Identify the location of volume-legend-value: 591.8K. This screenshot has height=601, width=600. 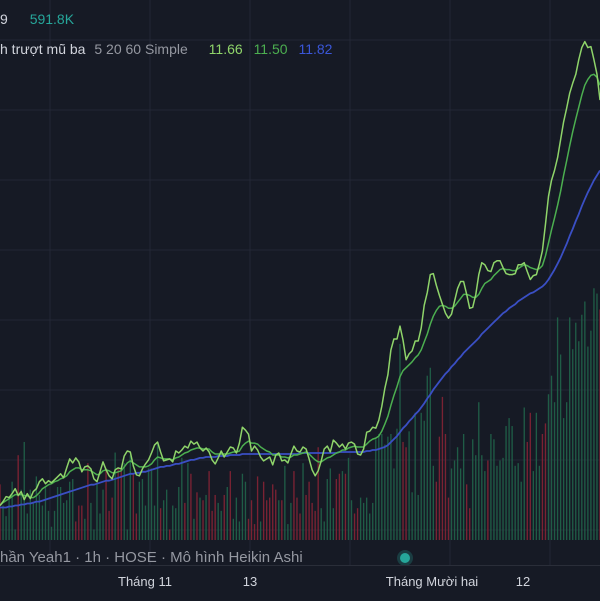
(52, 19).